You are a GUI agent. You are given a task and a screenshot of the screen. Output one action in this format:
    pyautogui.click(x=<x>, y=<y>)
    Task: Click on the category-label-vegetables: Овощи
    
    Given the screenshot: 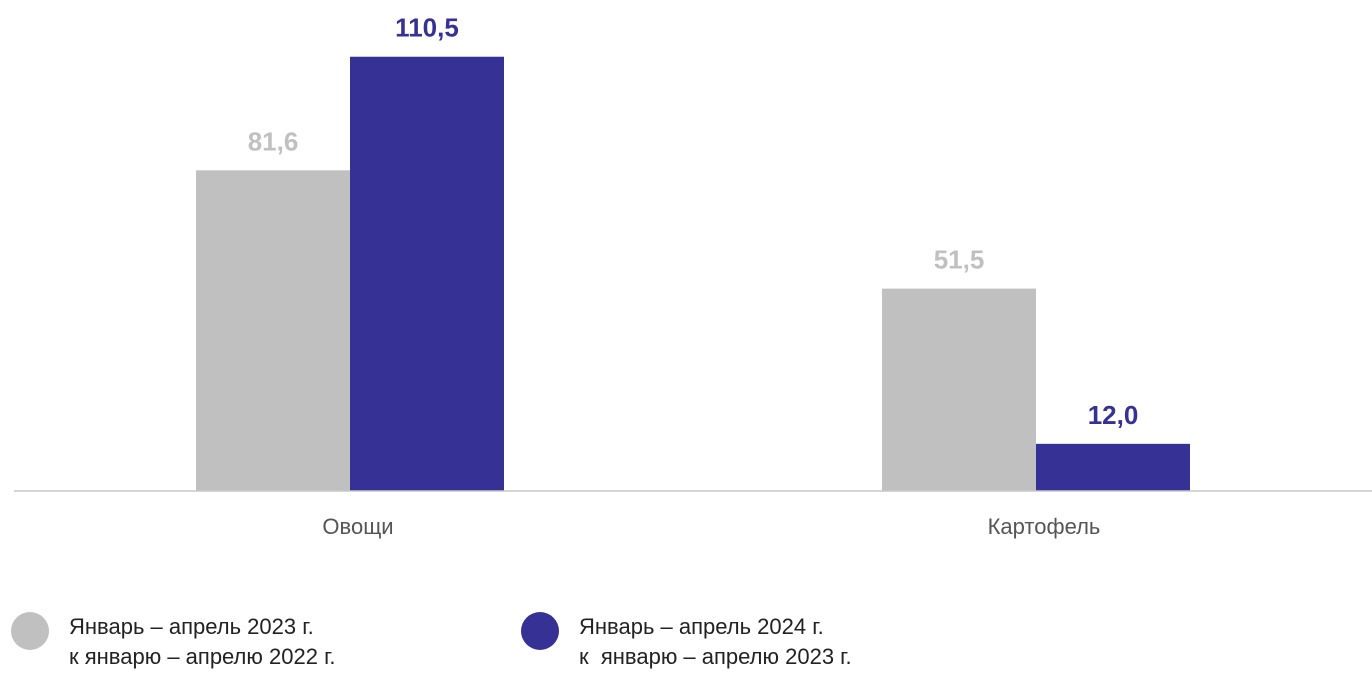 What is the action you would take?
    pyautogui.click(x=357, y=526)
    